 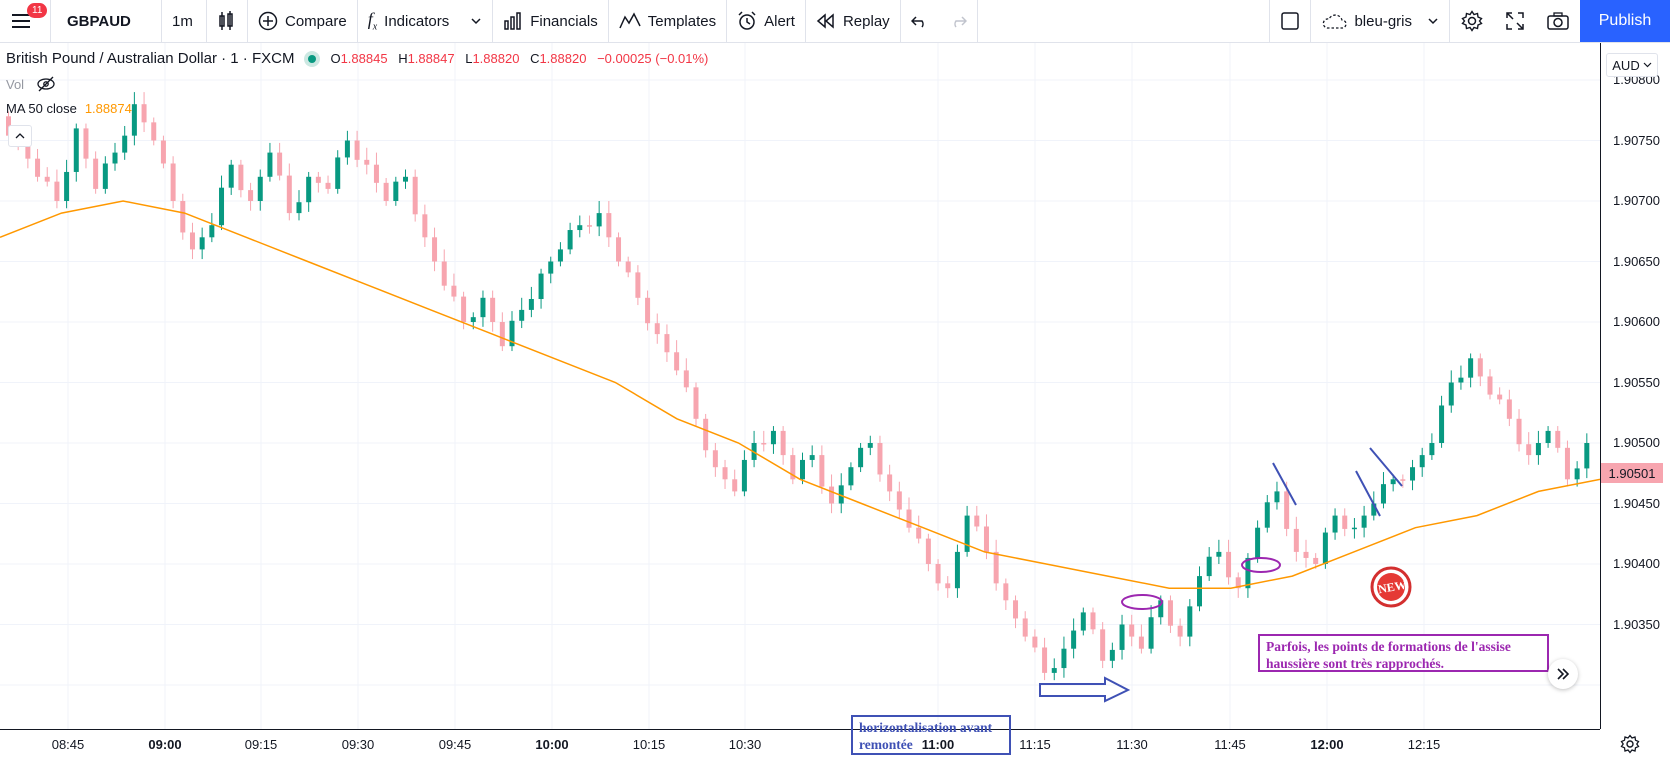 What do you see at coordinates (1625, 21) in the screenshot?
I see `publish-button: Publish` at bounding box center [1625, 21].